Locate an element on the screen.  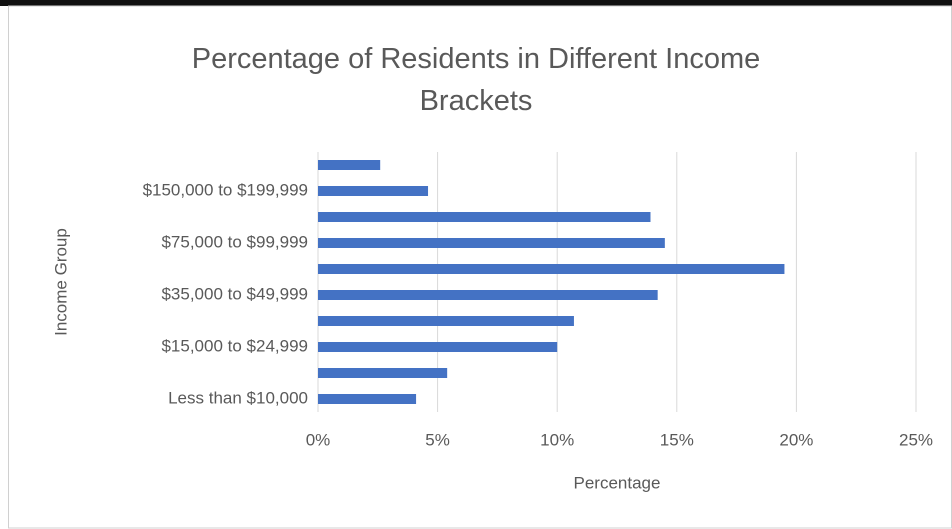
y-tick-label: $75,000 to $99,999 is located at coordinates (234, 241).